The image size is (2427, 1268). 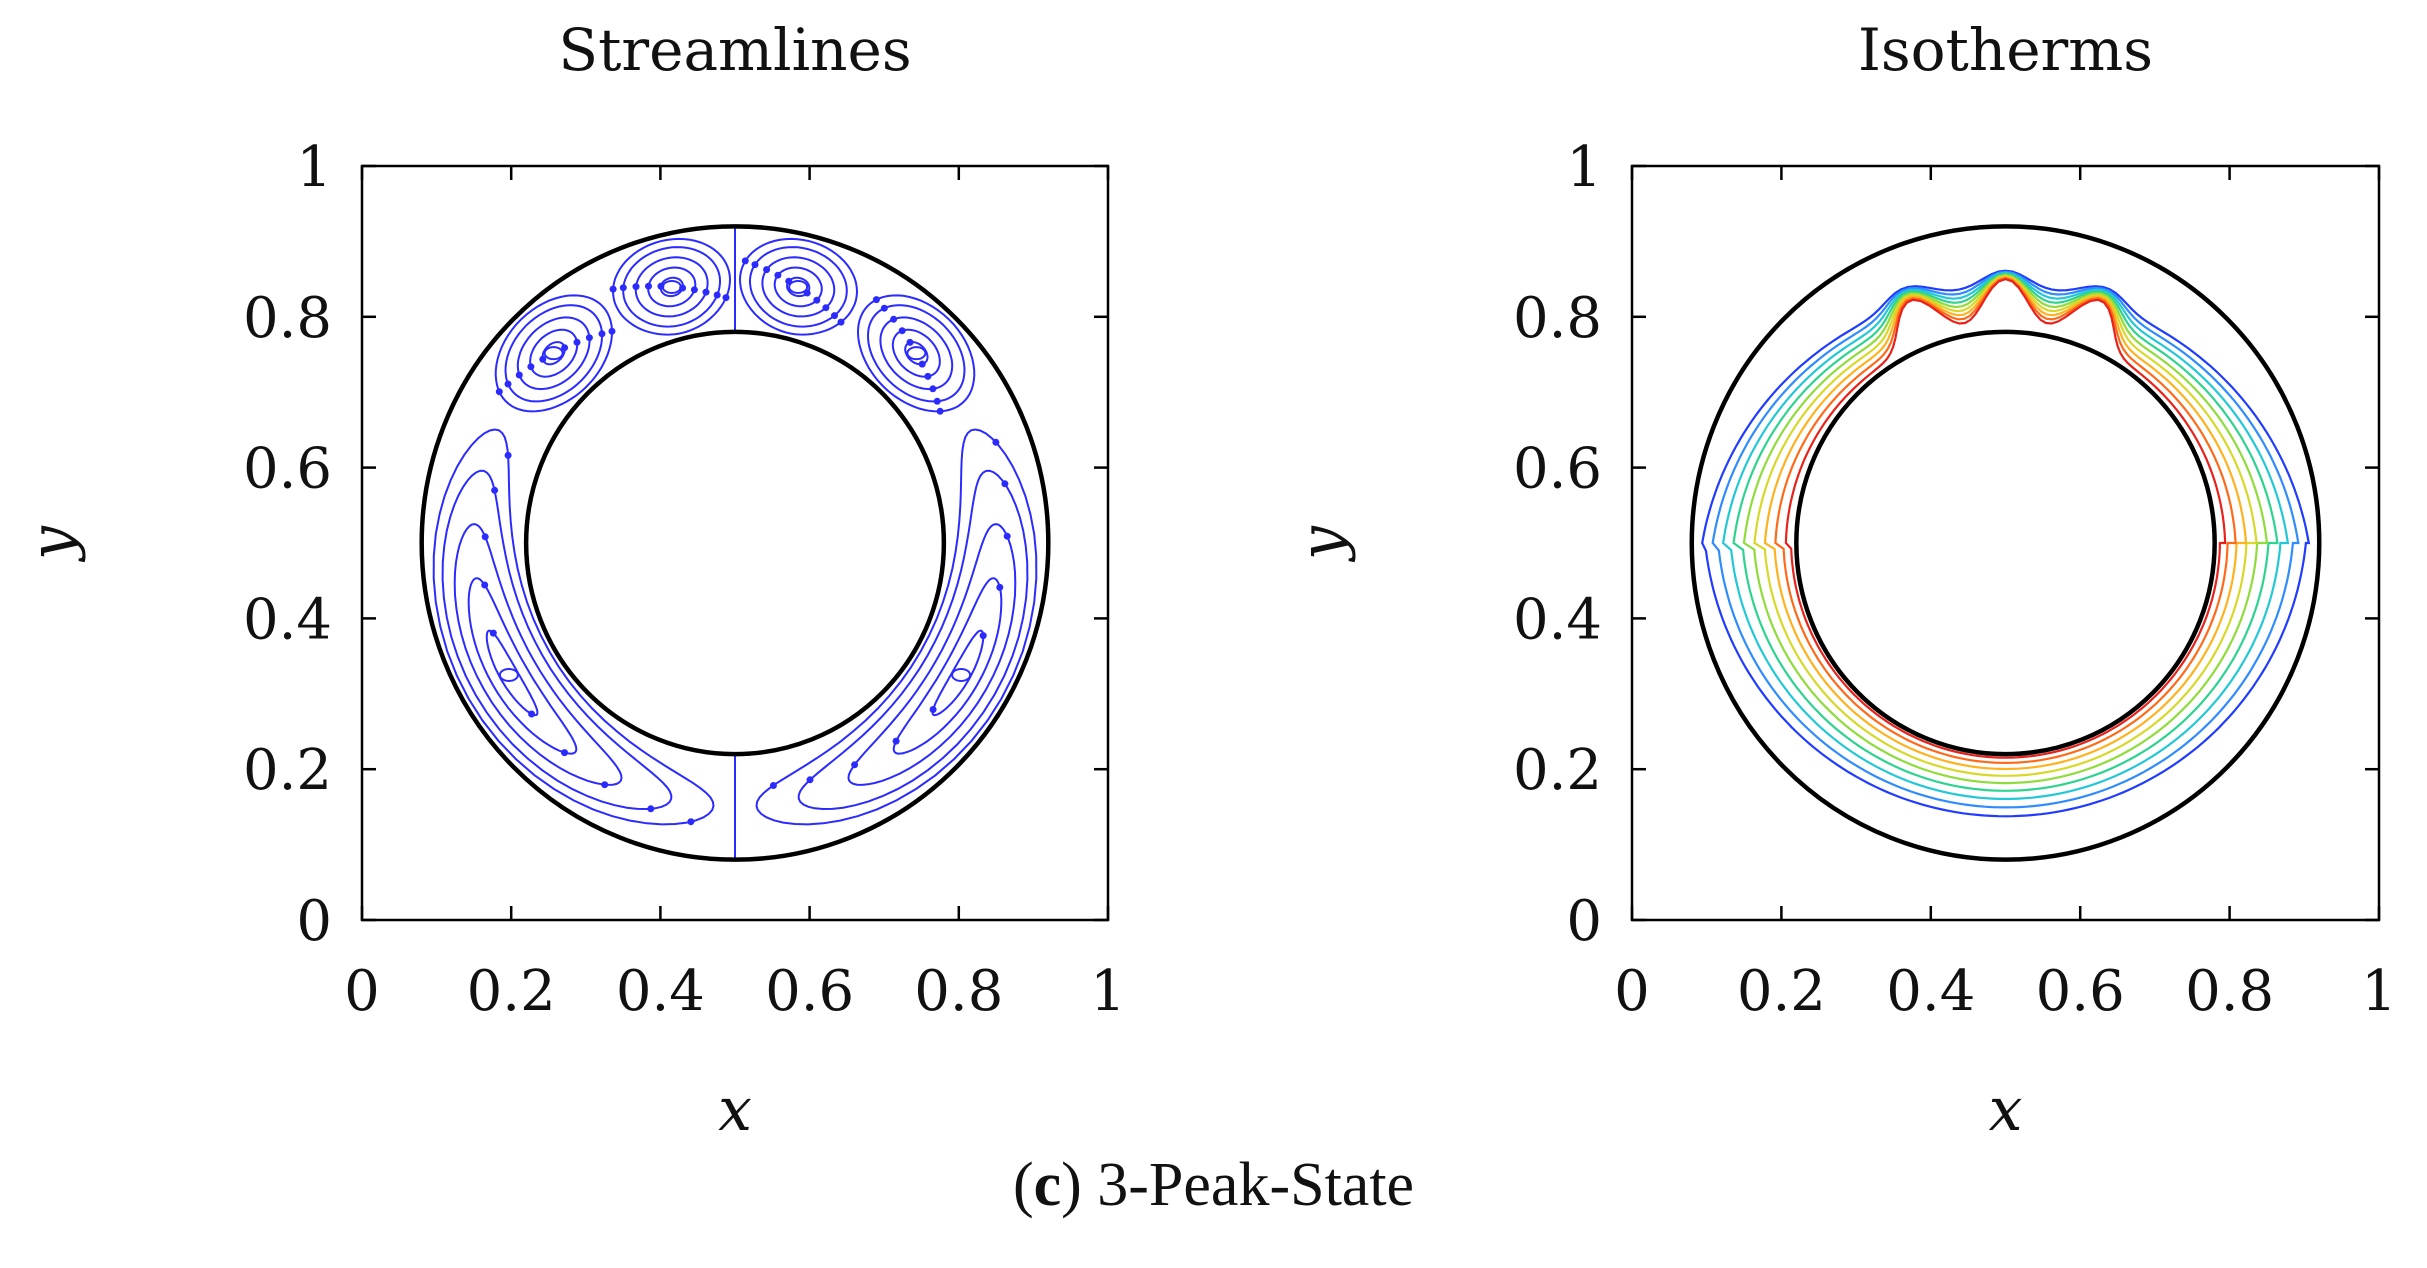 I want to click on isotherms-x-tick-label: 0, so click(x=1632, y=991).